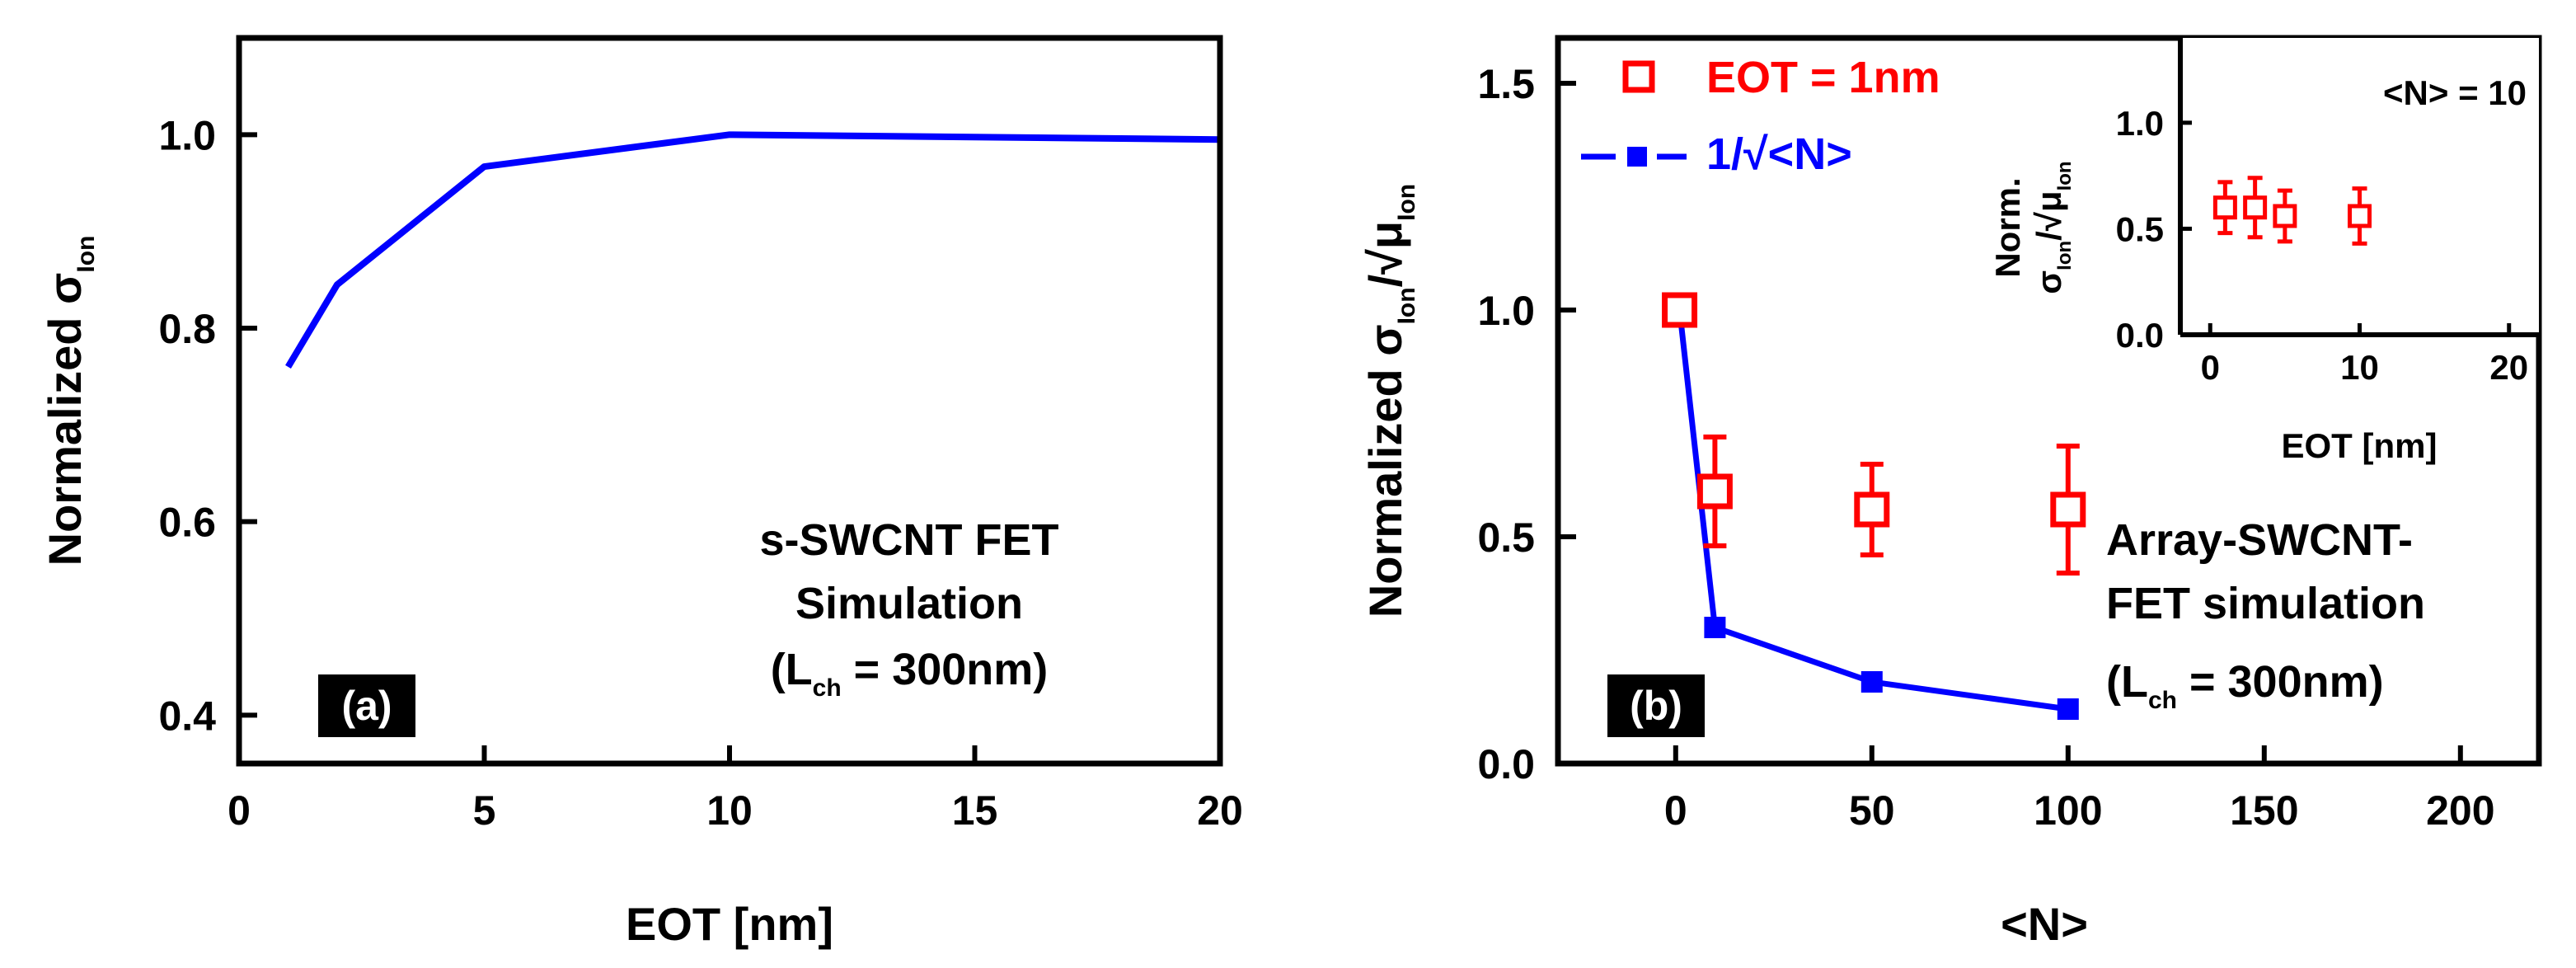 The width and height of the screenshot is (2576, 968). Describe the element at coordinates (729, 924) in the screenshot. I see `panel-a-x-label: EOT [nm]` at that location.